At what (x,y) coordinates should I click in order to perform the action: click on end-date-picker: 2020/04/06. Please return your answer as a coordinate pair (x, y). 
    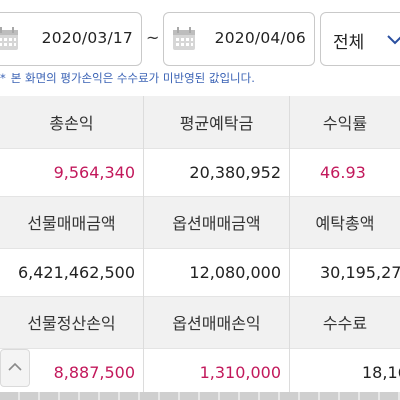
    Looking at the image, I should click on (239, 39).